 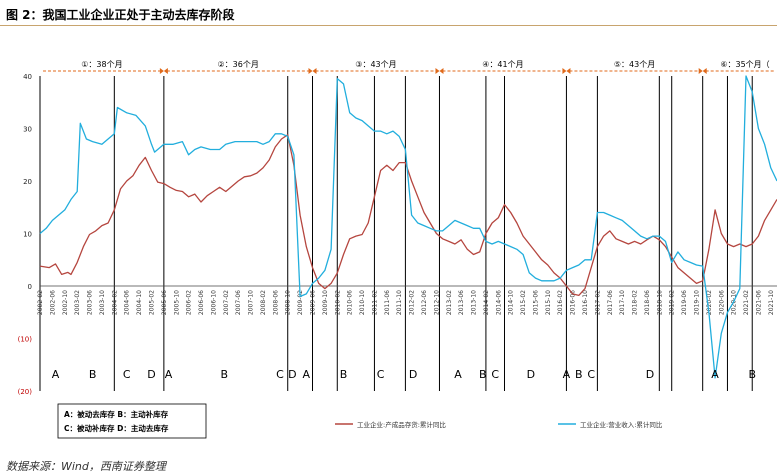 I want to click on x-tick-label: 2004-10, so click(x=139, y=302).